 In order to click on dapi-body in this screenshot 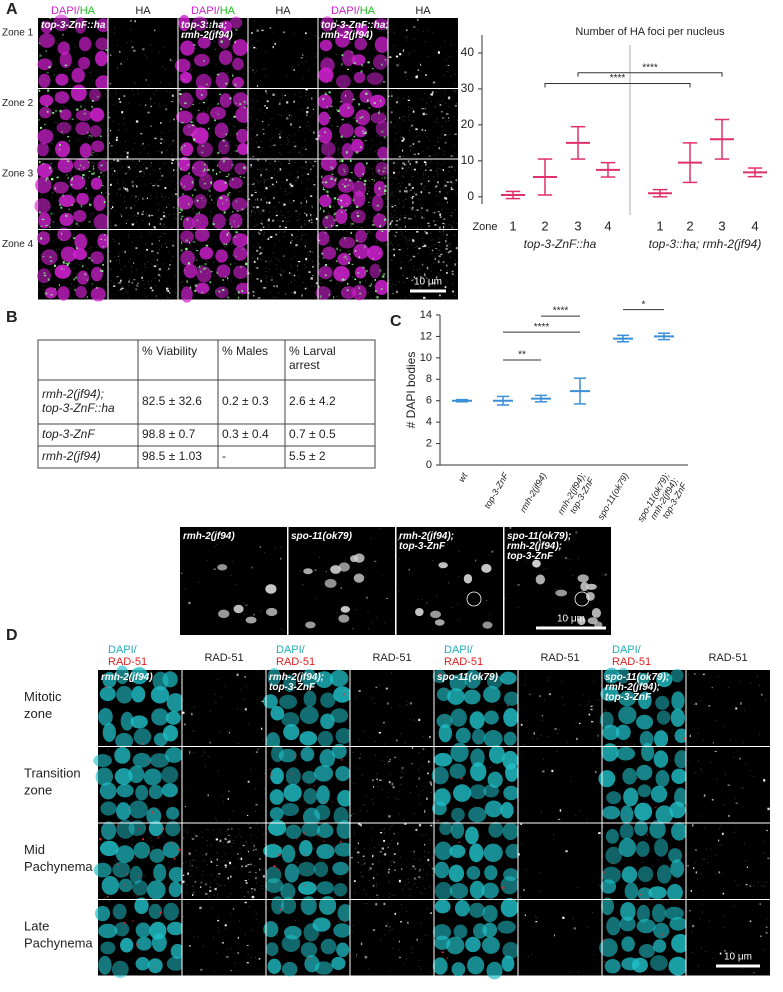, I will do `click(336, 569)`.